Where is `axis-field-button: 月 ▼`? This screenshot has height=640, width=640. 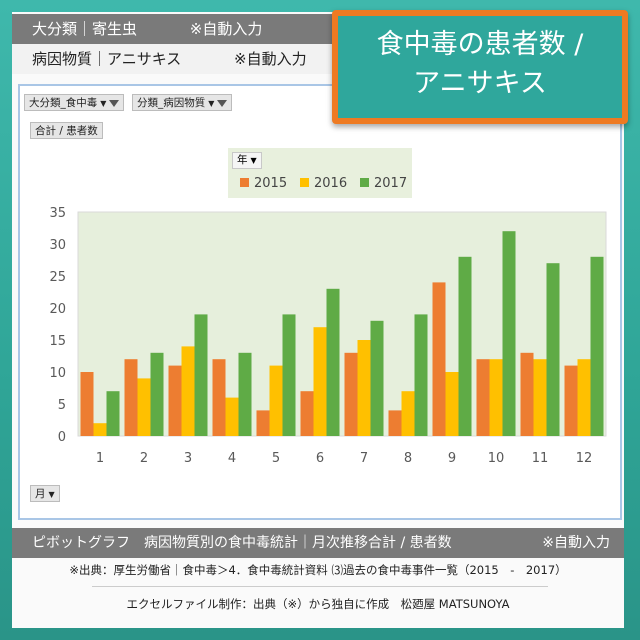 axis-field-button: 月 ▼ is located at coordinates (45, 493).